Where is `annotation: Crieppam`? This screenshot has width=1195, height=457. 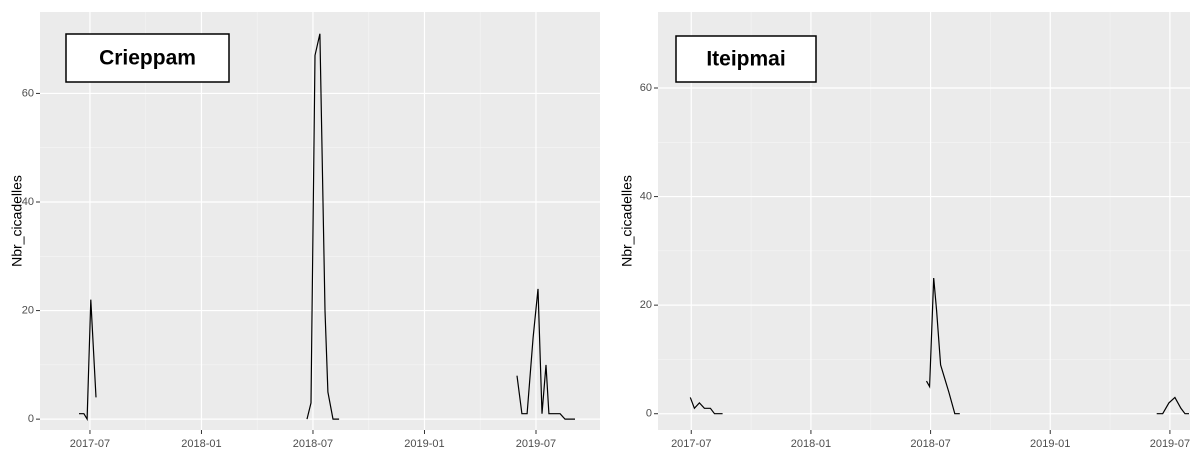
annotation: Crieppam is located at coordinates (147, 58).